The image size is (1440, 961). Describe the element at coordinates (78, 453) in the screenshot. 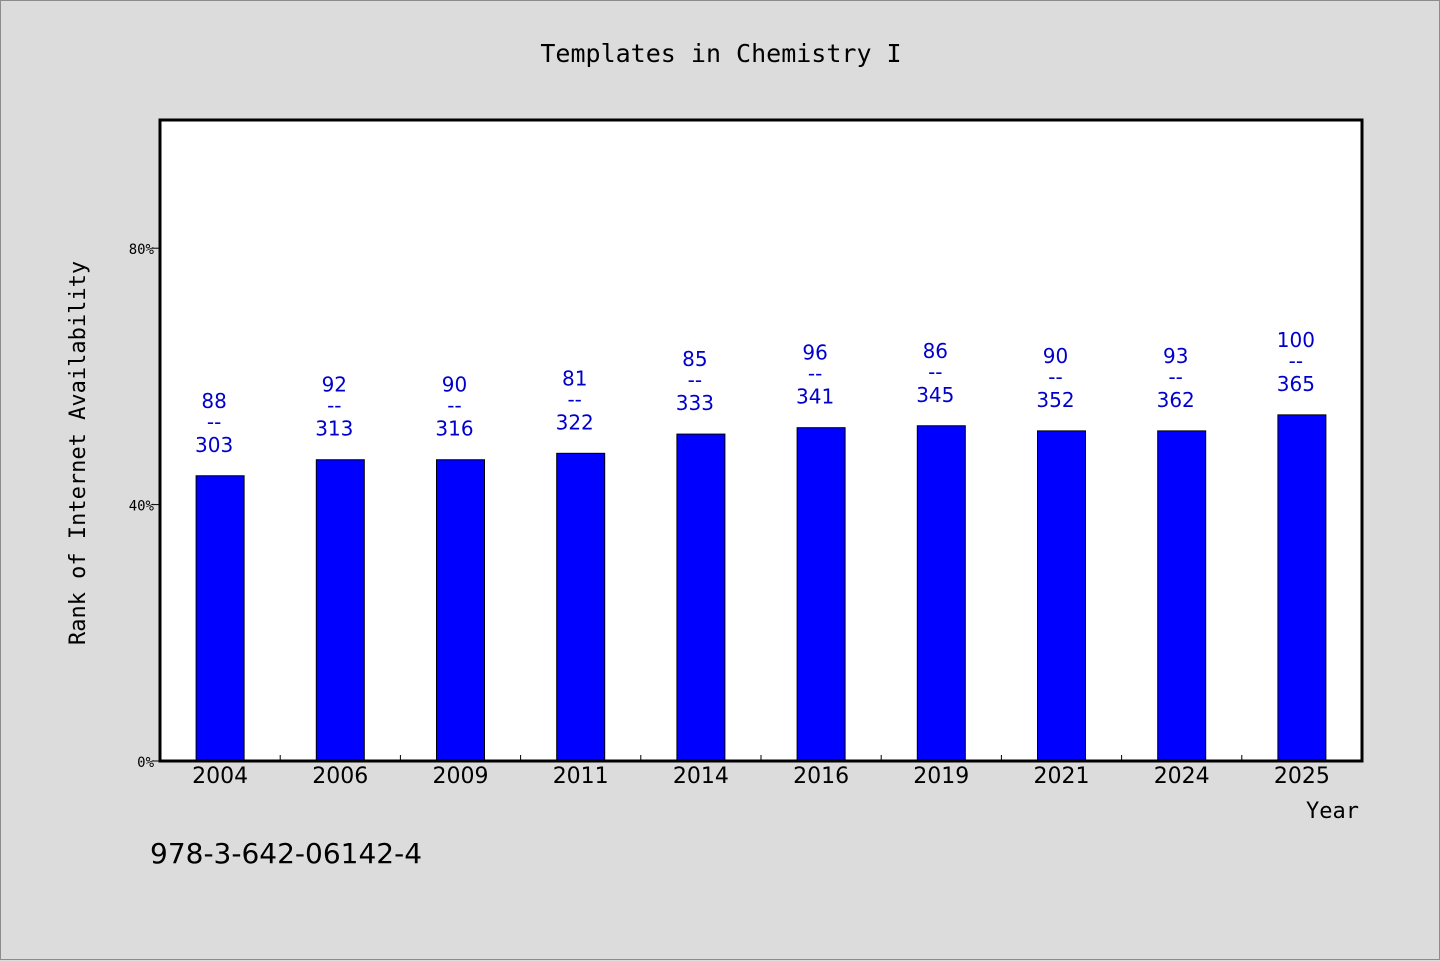

I see `y-axis-label: Rank of Internet Availability` at that location.